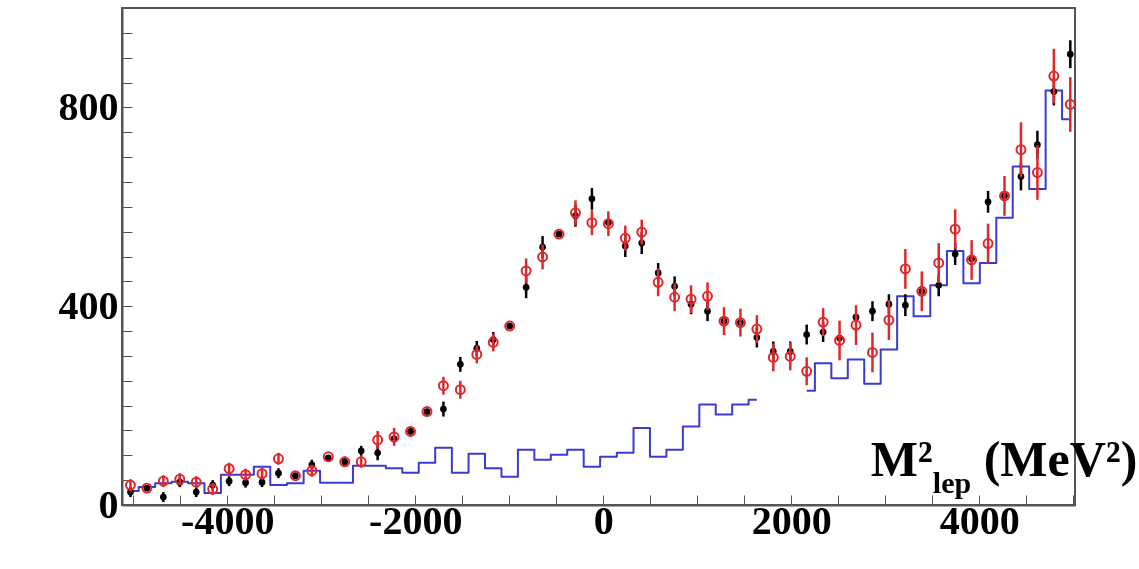  I want to click on y-tick-label: 800, so click(88, 106).